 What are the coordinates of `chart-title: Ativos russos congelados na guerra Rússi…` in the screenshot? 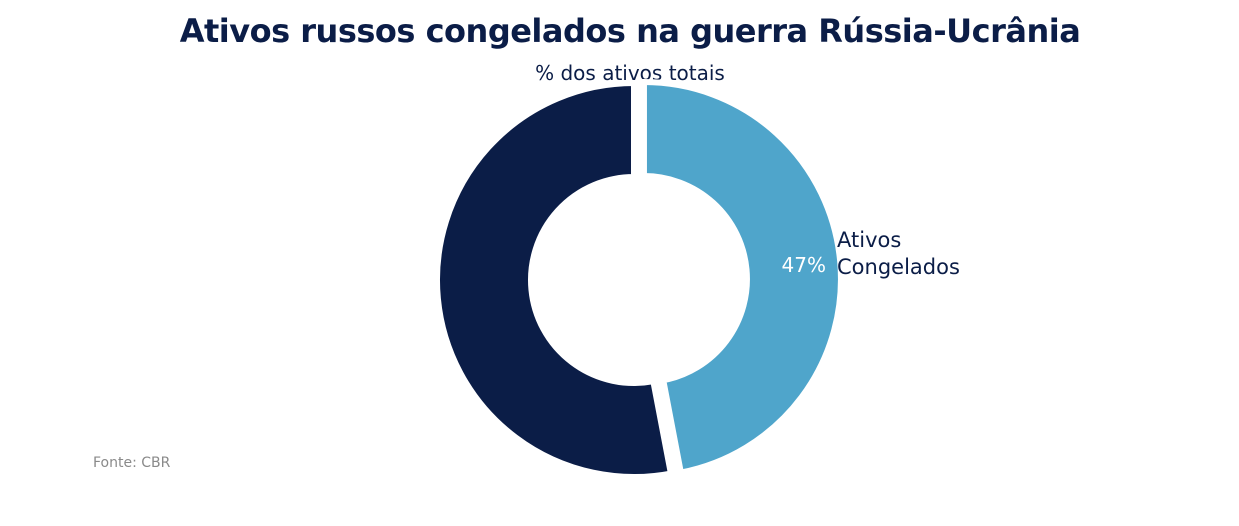 It's located at (630, 31).